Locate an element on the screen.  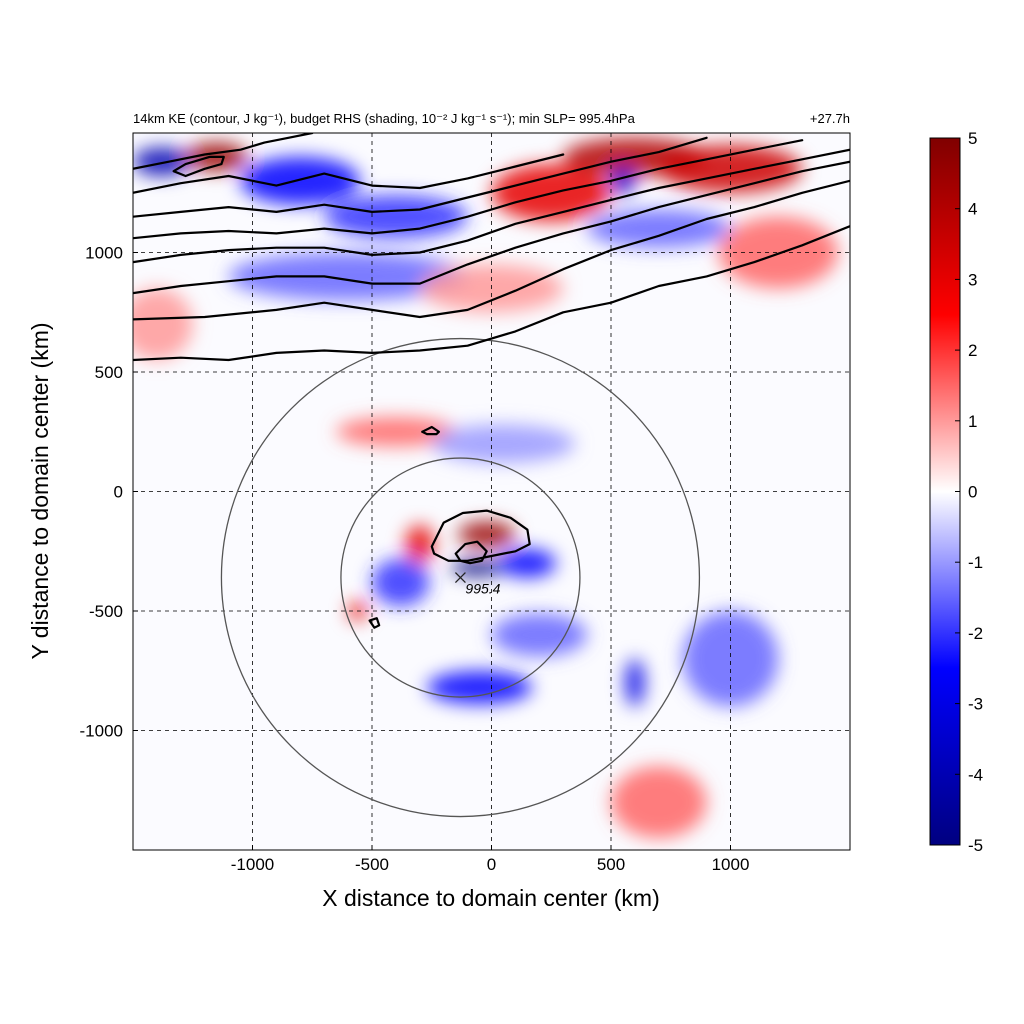
storm-center-x is located at coordinates (460, 577).